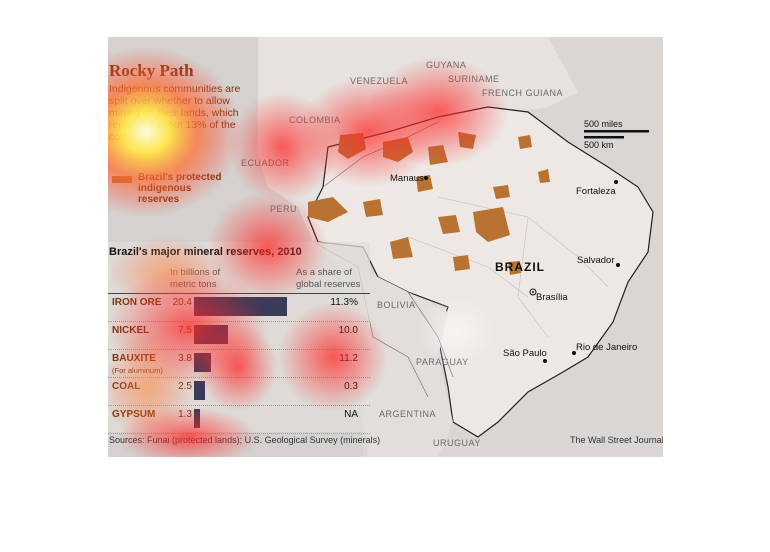  I want to click on label-manaus: Manaus, so click(407, 178).